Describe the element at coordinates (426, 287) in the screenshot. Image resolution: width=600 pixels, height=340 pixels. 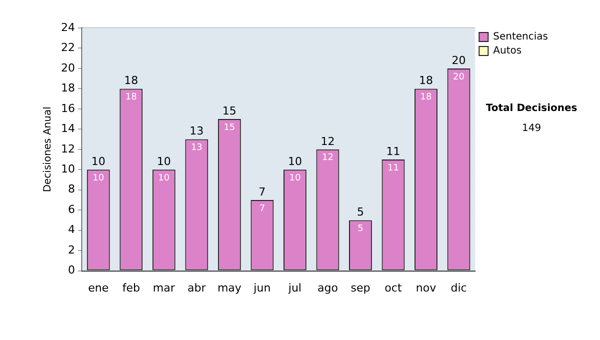
I see `x-tick-label: nov` at that location.